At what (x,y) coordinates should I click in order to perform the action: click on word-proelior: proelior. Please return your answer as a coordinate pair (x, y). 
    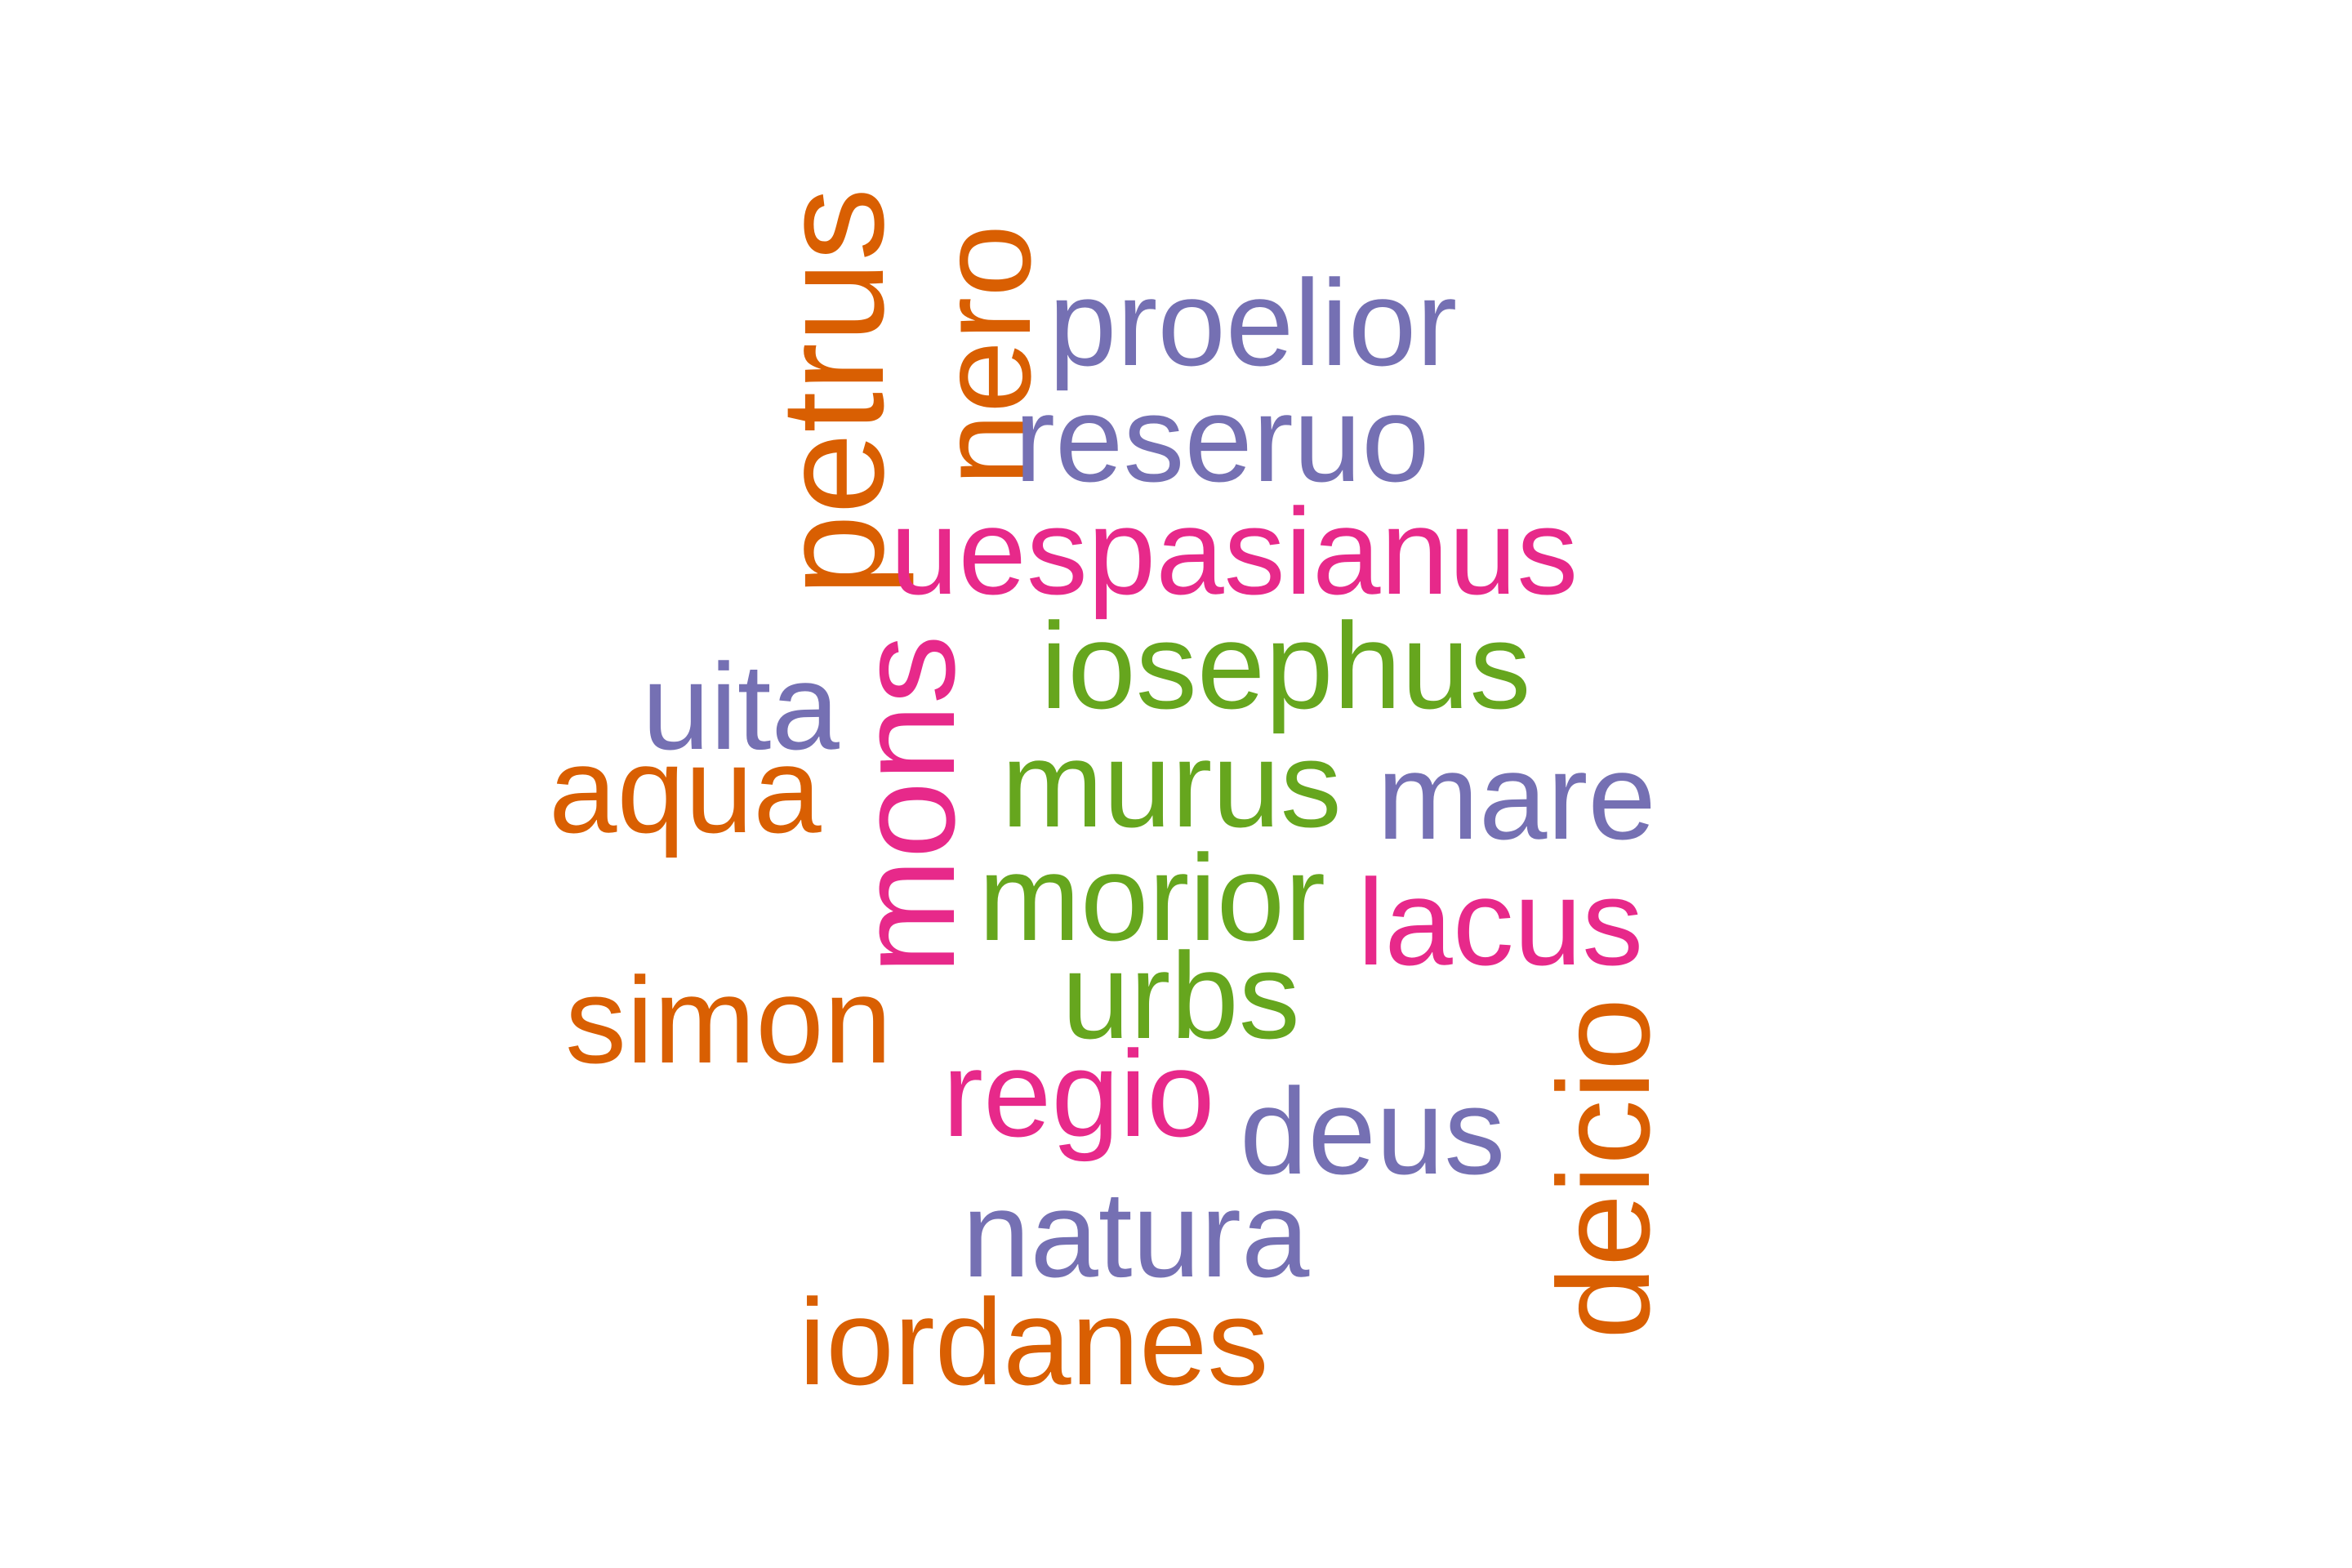
    Looking at the image, I should click on (1253, 322).